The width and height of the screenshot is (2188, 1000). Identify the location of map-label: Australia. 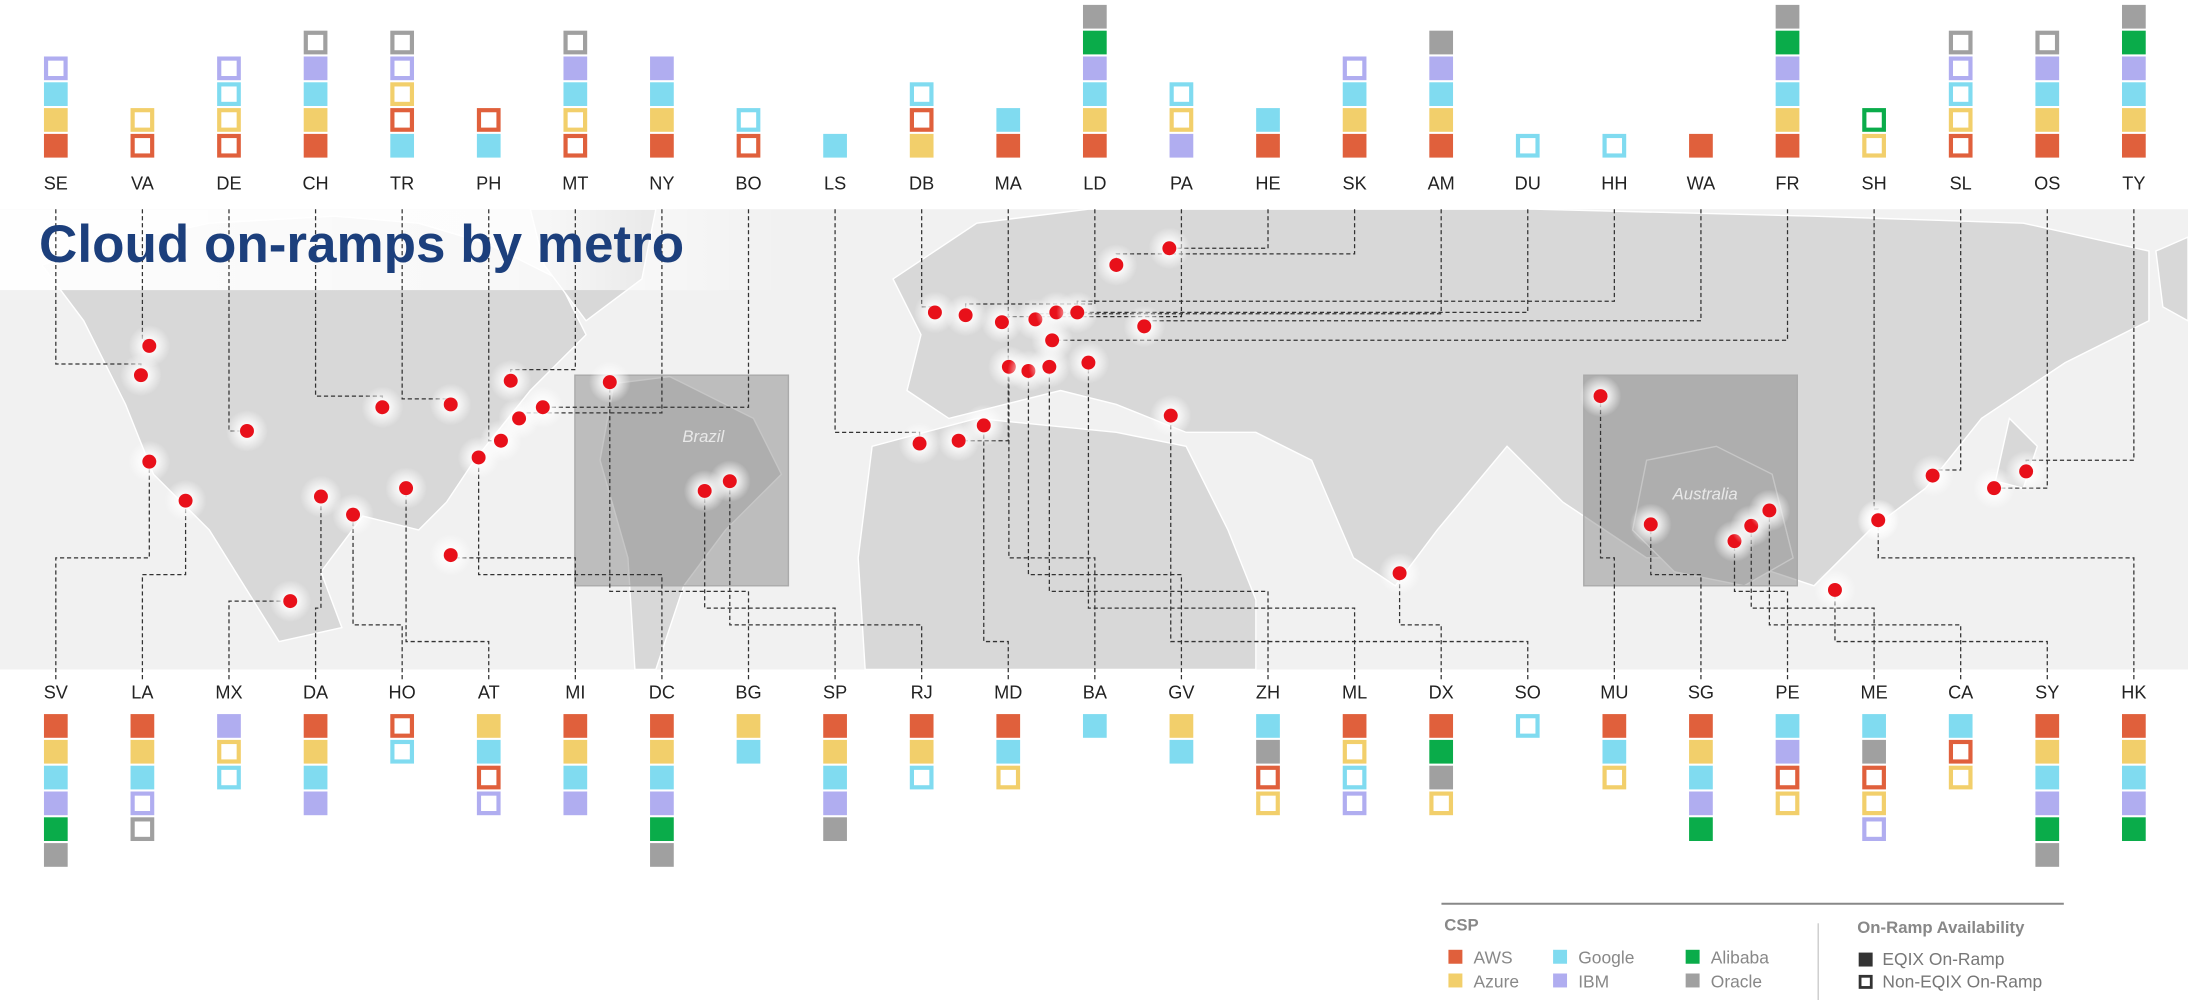
(1705, 493).